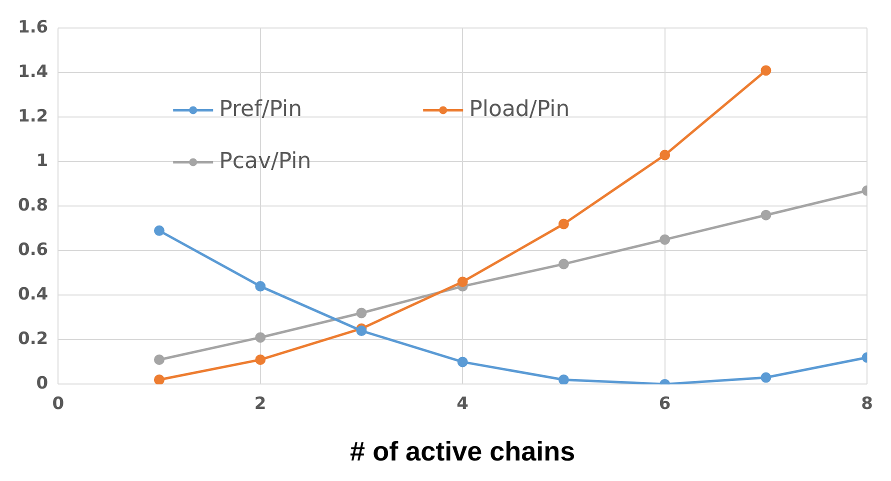 The width and height of the screenshot is (891, 481). Describe the element at coordinates (260, 404) in the screenshot. I see `x-tick-label: 2` at that location.